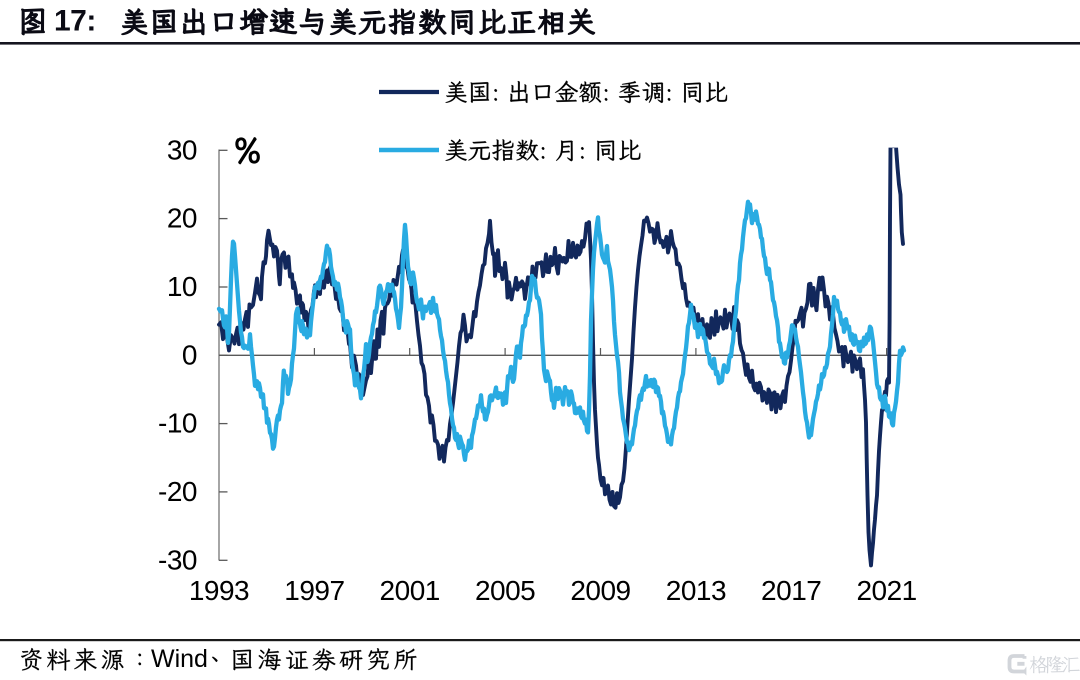 The height and width of the screenshot is (680, 1080). I want to click on svg-text: 30, so click(182, 149).